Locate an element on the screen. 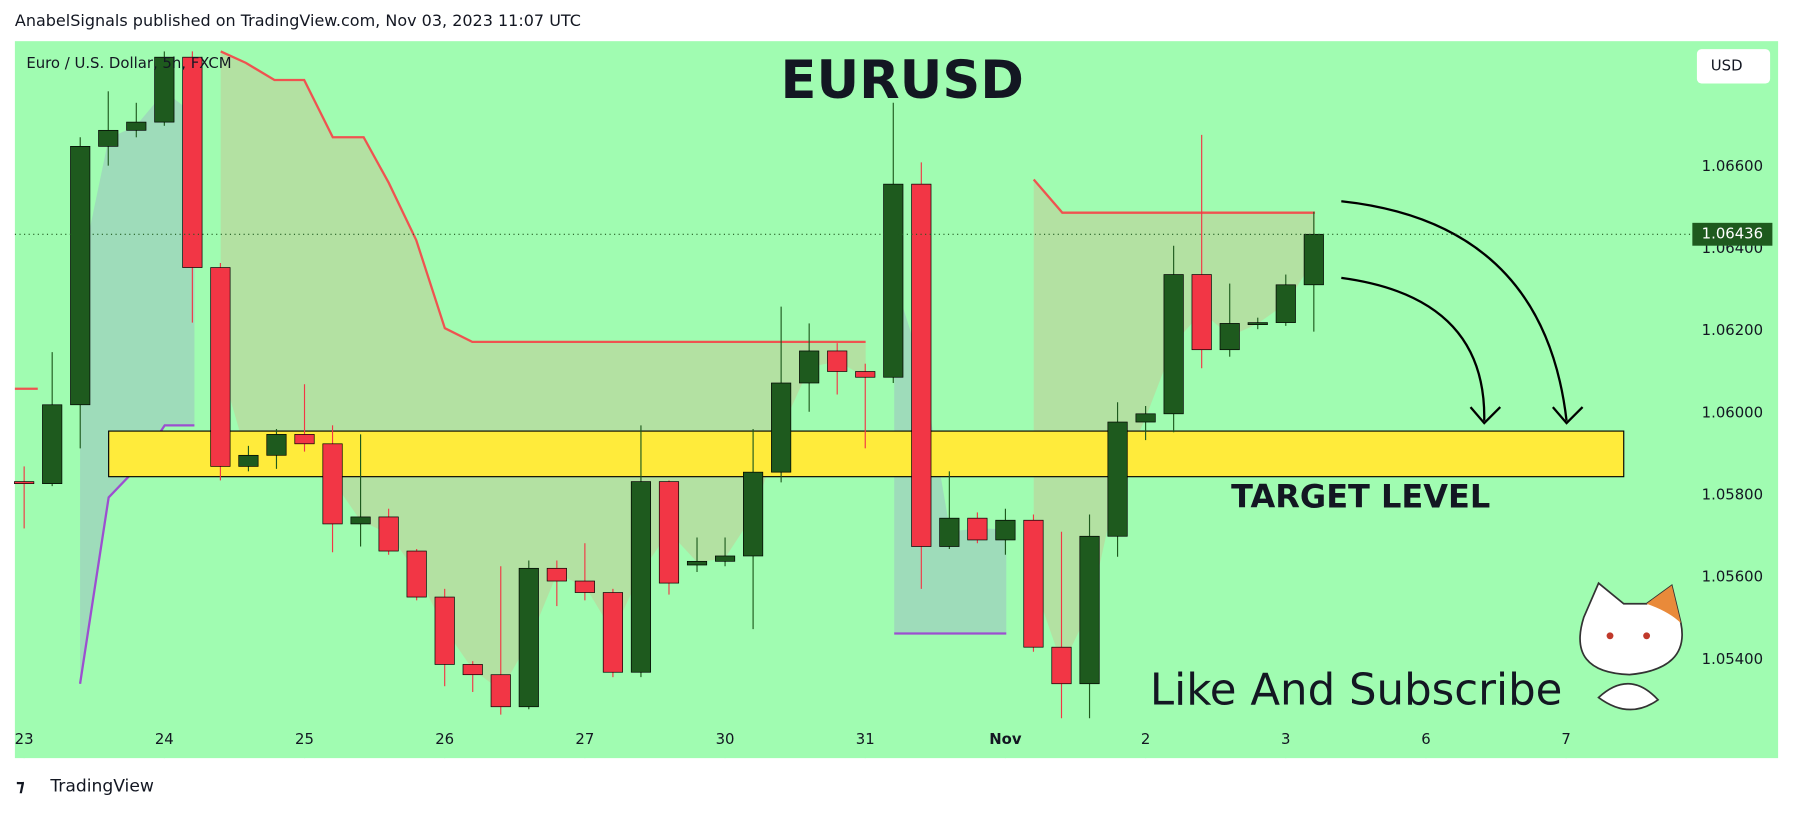 The width and height of the screenshot is (1793, 813). last-price-box is located at coordinates (1732, 234).